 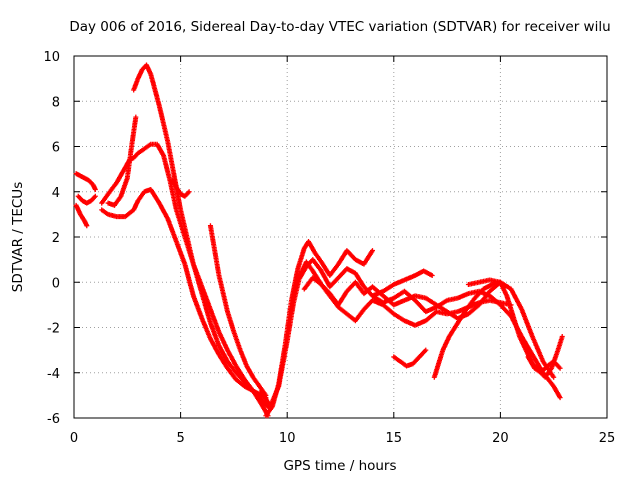 I want to click on x-tick-label: 10, so click(x=287, y=438).